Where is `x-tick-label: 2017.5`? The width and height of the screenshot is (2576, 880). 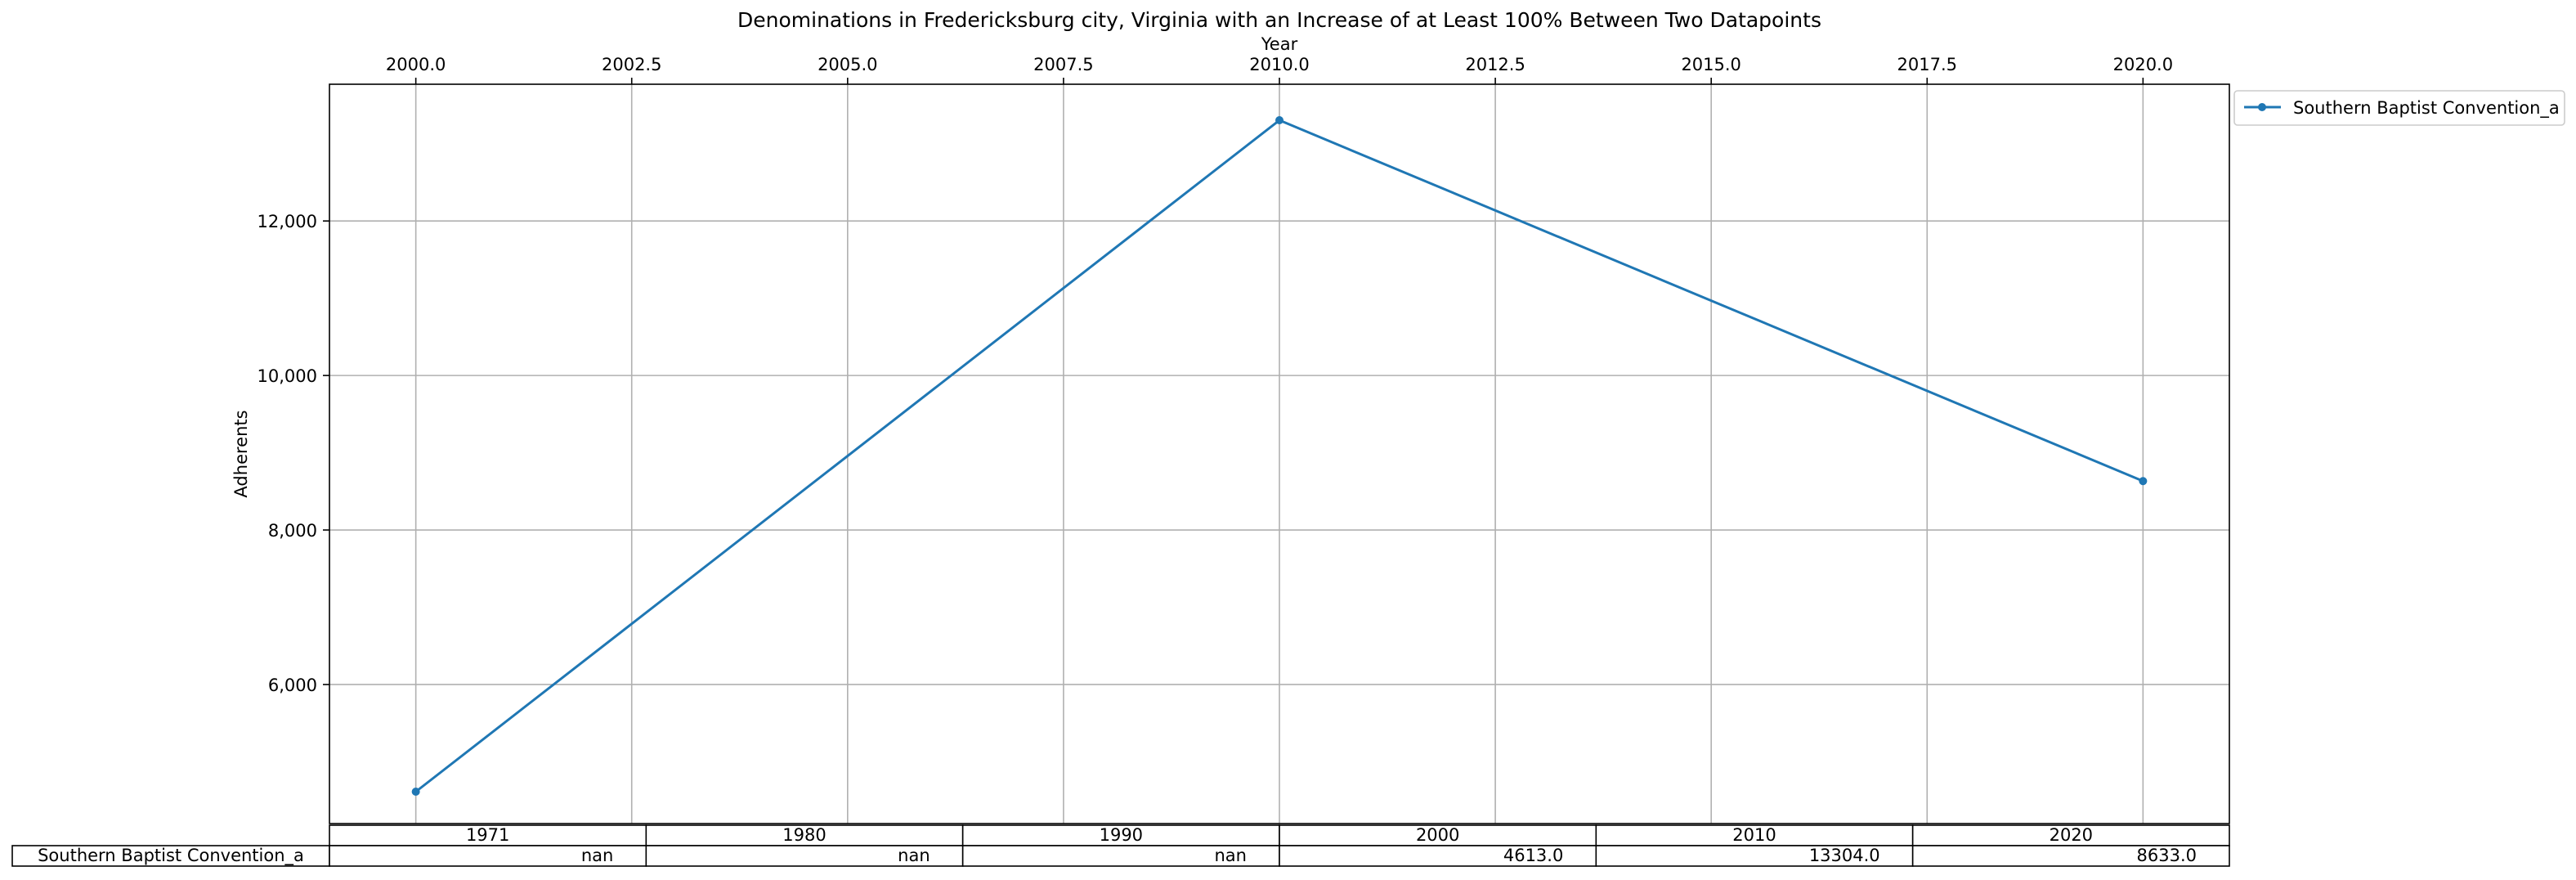
x-tick-label: 2017.5 is located at coordinates (1927, 64).